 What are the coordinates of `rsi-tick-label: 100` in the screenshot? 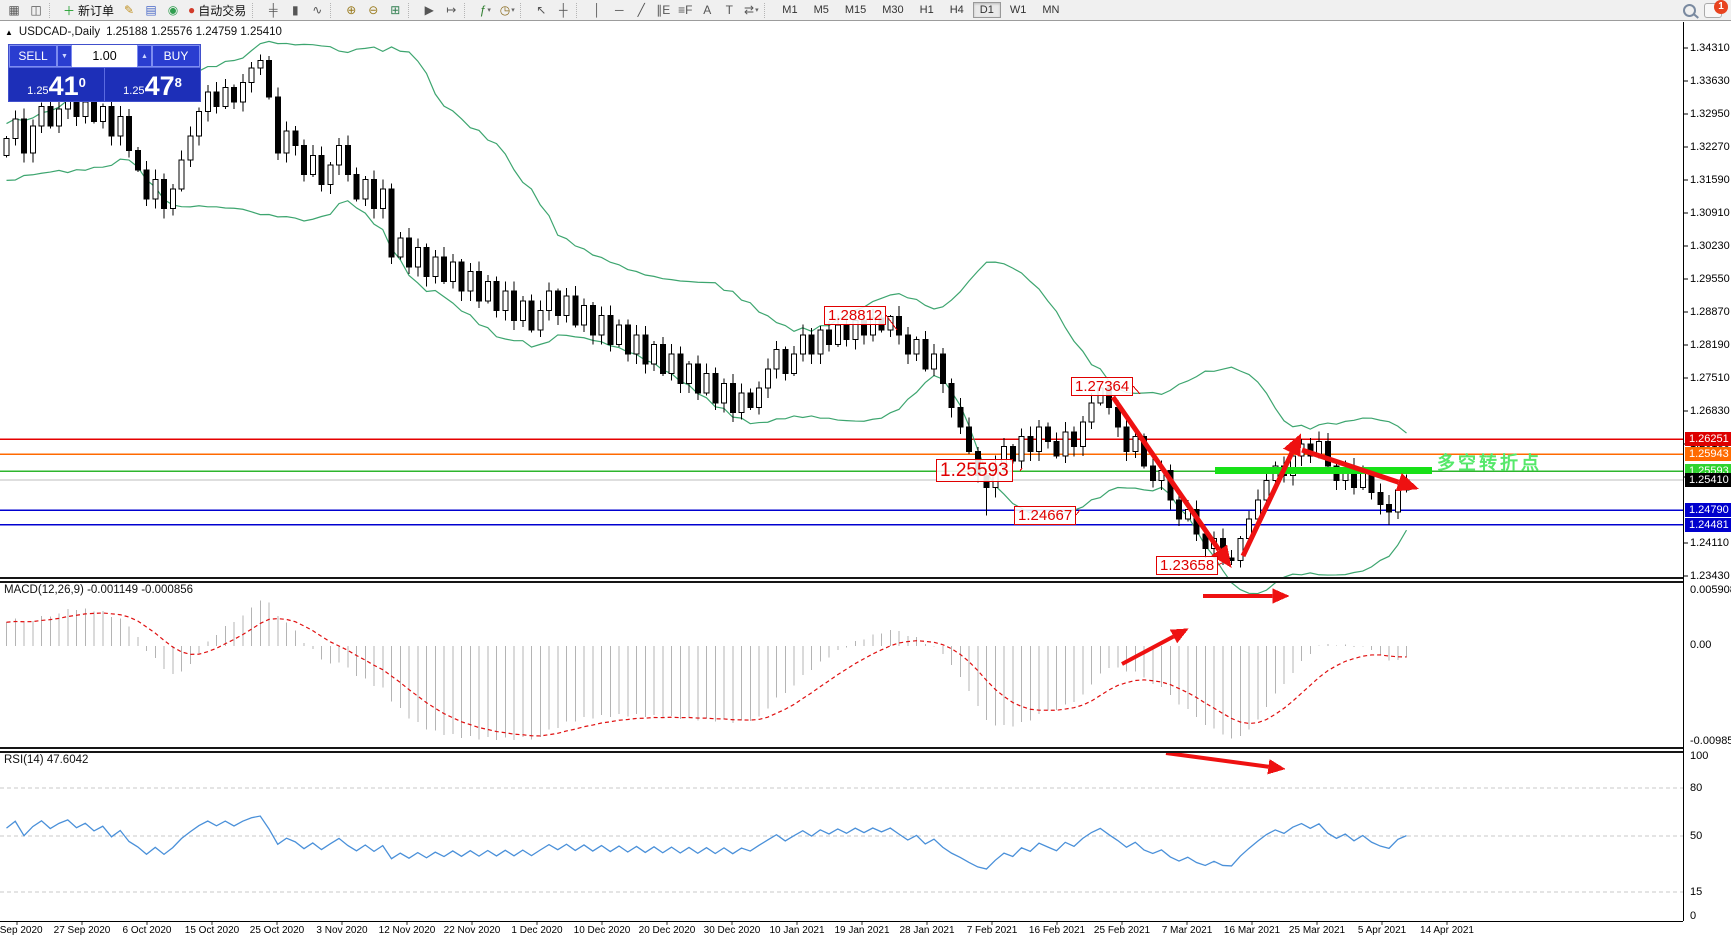 It's located at (1699, 756).